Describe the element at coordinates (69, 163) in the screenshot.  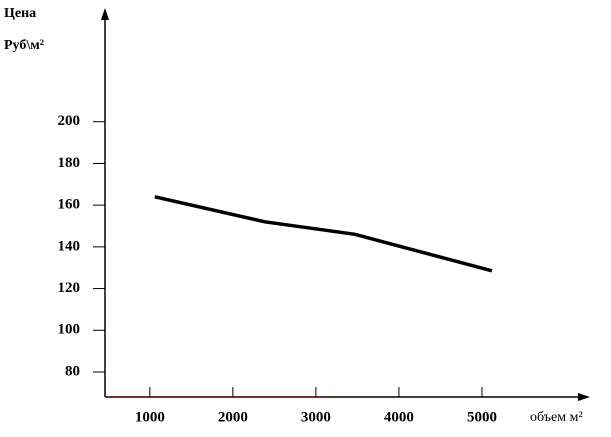
I see `y-tick-label: 180` at that location.